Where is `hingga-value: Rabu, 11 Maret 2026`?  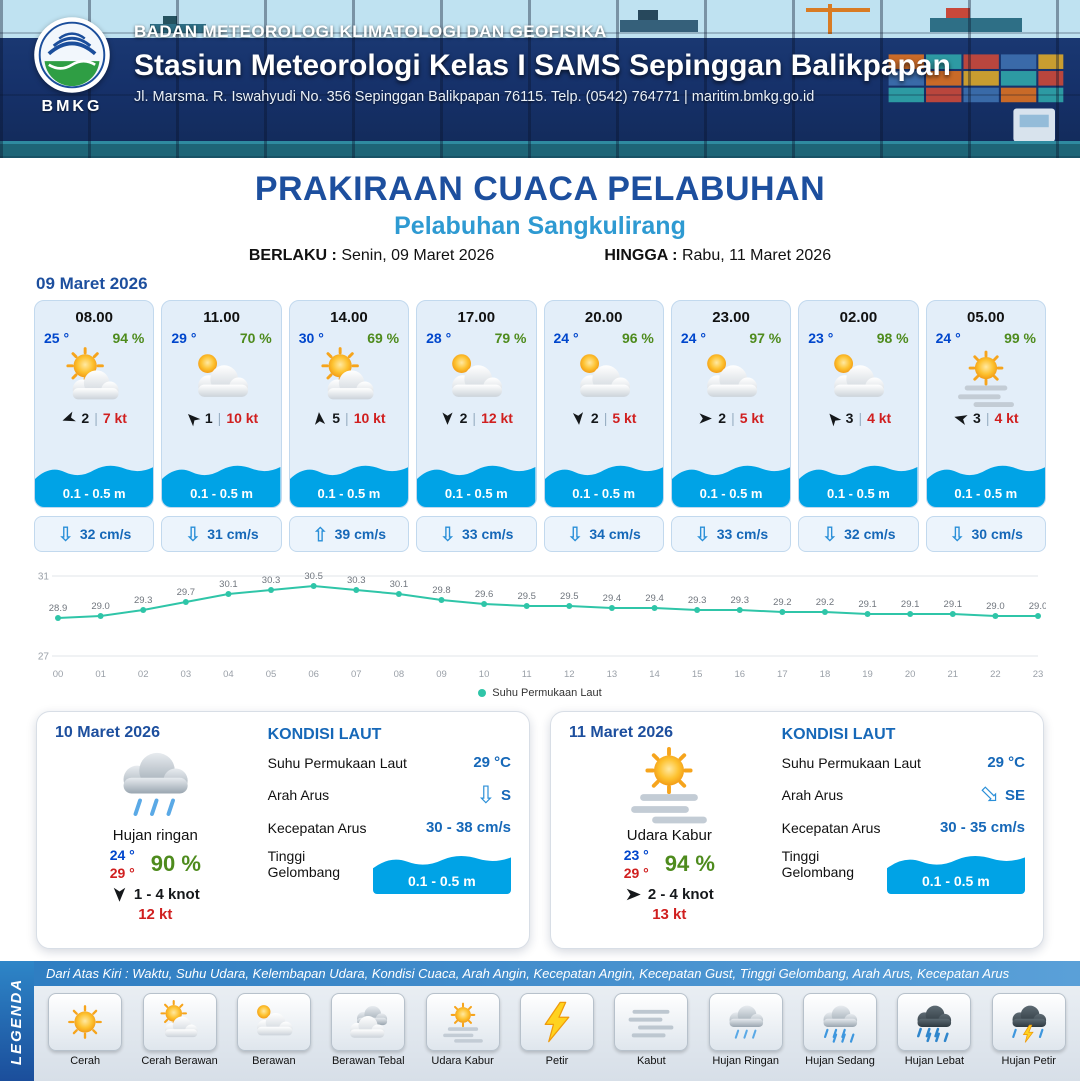 hingga-value: Rabu, 11 Maret 2026 is located at coordinates (756, 255).